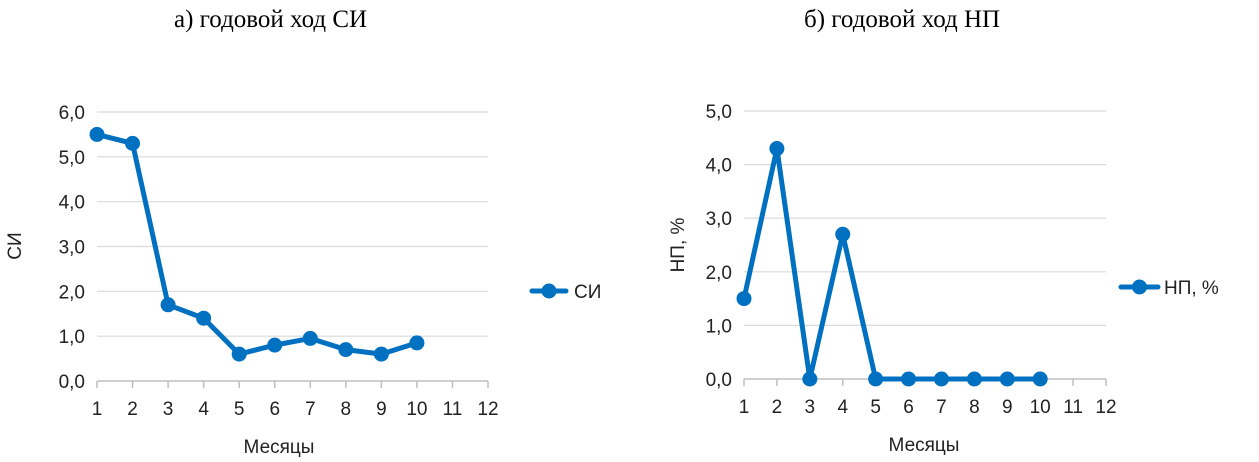  I want to click on chart-b-title: б) годовой ход НП, so click(902, 19).